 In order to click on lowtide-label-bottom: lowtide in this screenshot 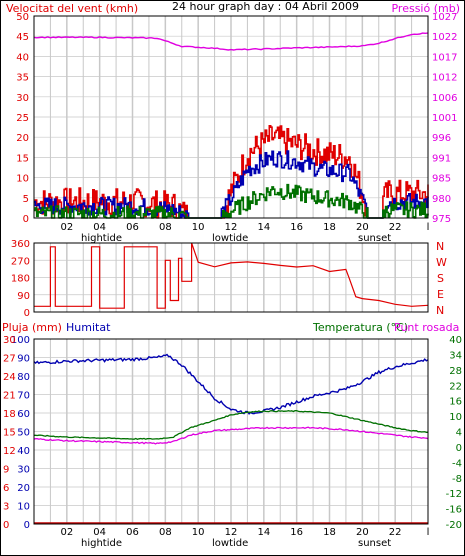, I will do `click(230, 543)`.